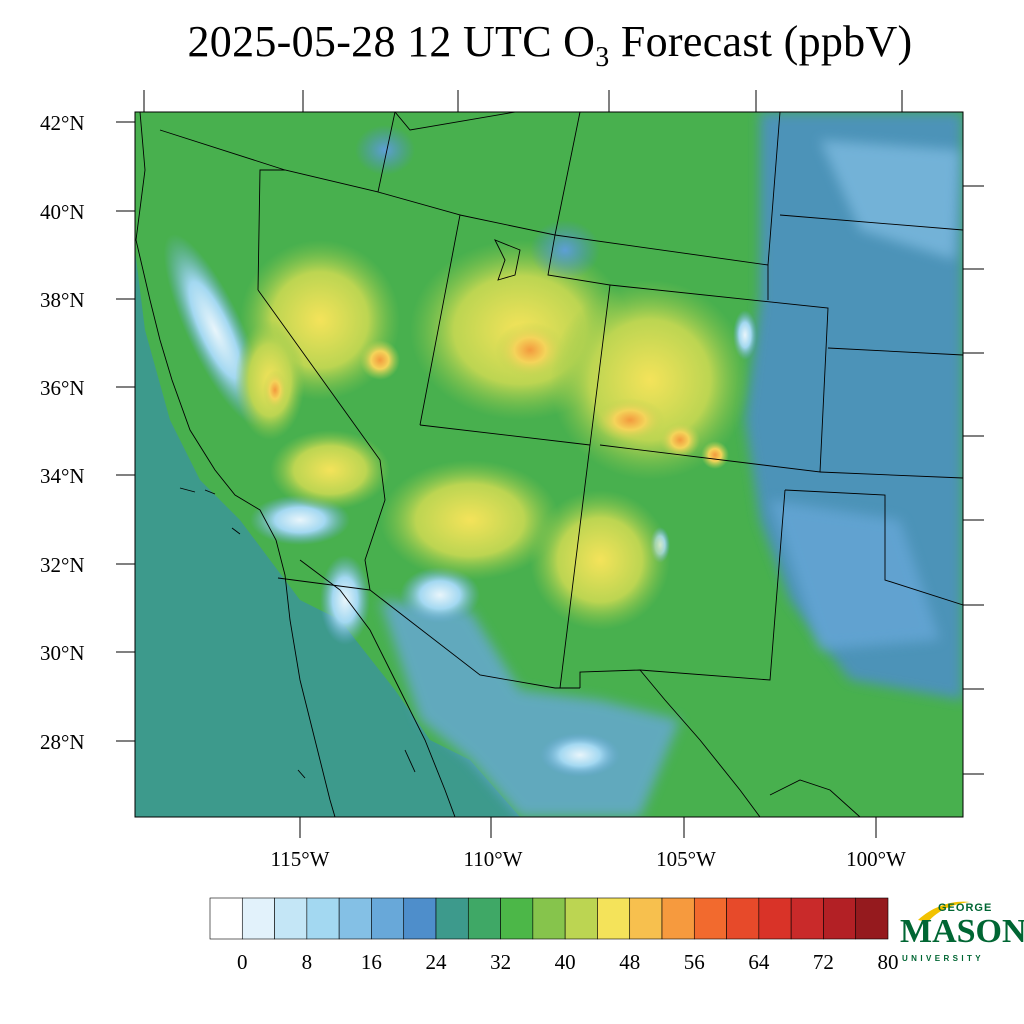 This screenshot has height=1024, width=1024. I want to click on ca-nv-az-border, so click(321, 440).